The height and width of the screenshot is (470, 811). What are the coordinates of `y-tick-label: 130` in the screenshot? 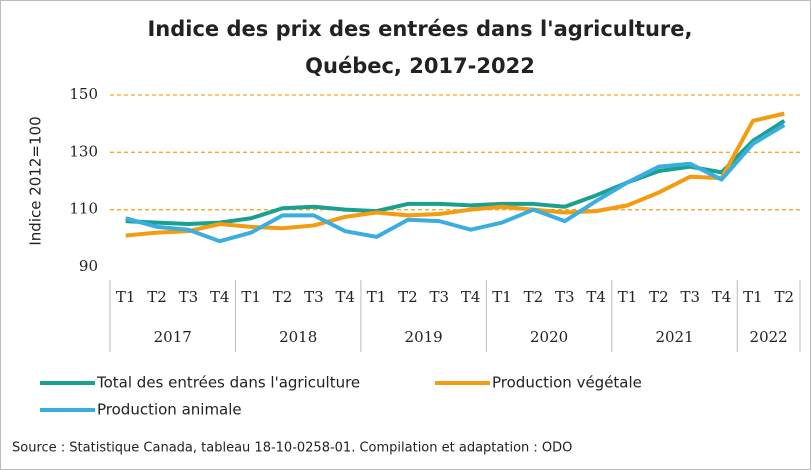 It's located at (83, 151).